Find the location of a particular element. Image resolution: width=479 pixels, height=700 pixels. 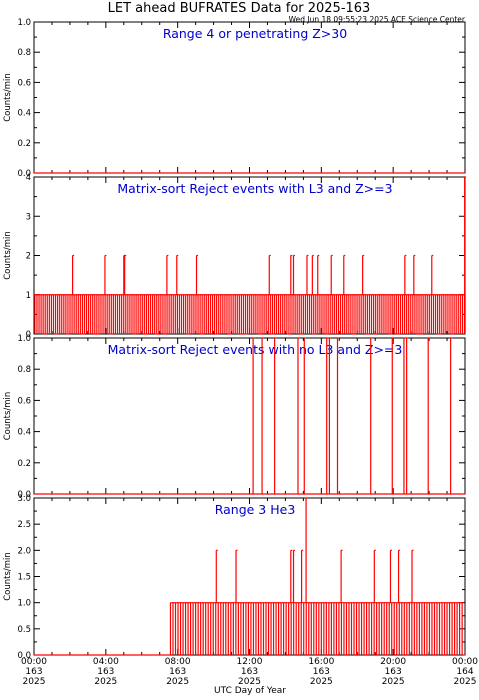

x-axis-title: UTC Day of Year is located at coordinates (250, 691).